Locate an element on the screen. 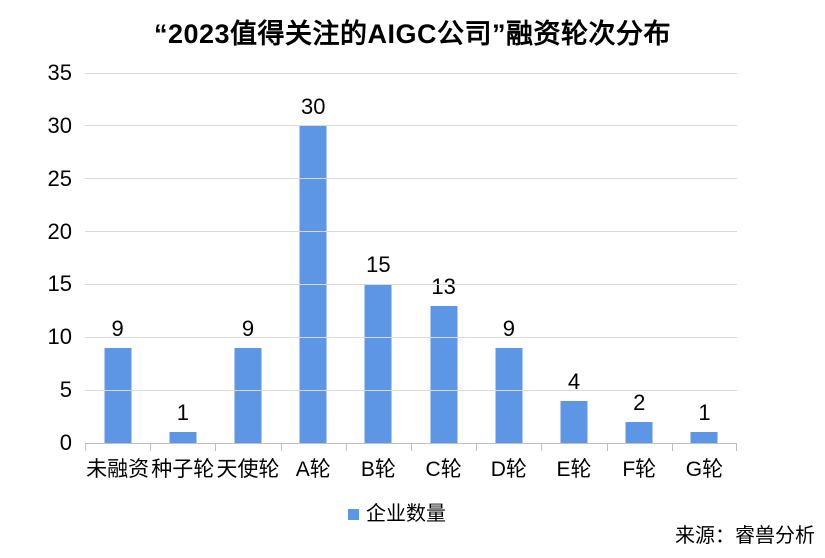 This screenshot has width=825, height=558. y-axis: 0 5 10 15 20 25 30 35 is located at coordinates (36, 258).